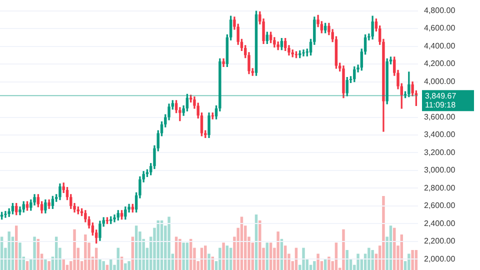 The image size is (480, 270). Describe the element at coordinates (440, 135) in the screenshot. I see `y-tick-label: 3,400.00` at that location.